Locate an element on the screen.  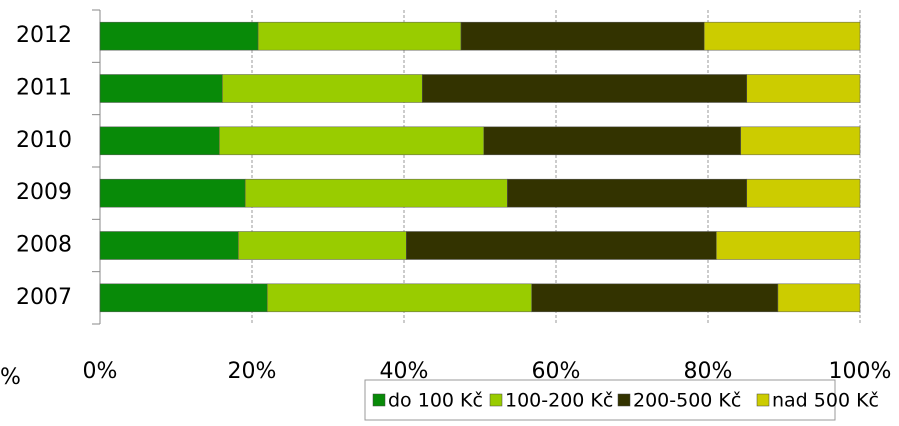
legend is located at coordinates (600, 400).